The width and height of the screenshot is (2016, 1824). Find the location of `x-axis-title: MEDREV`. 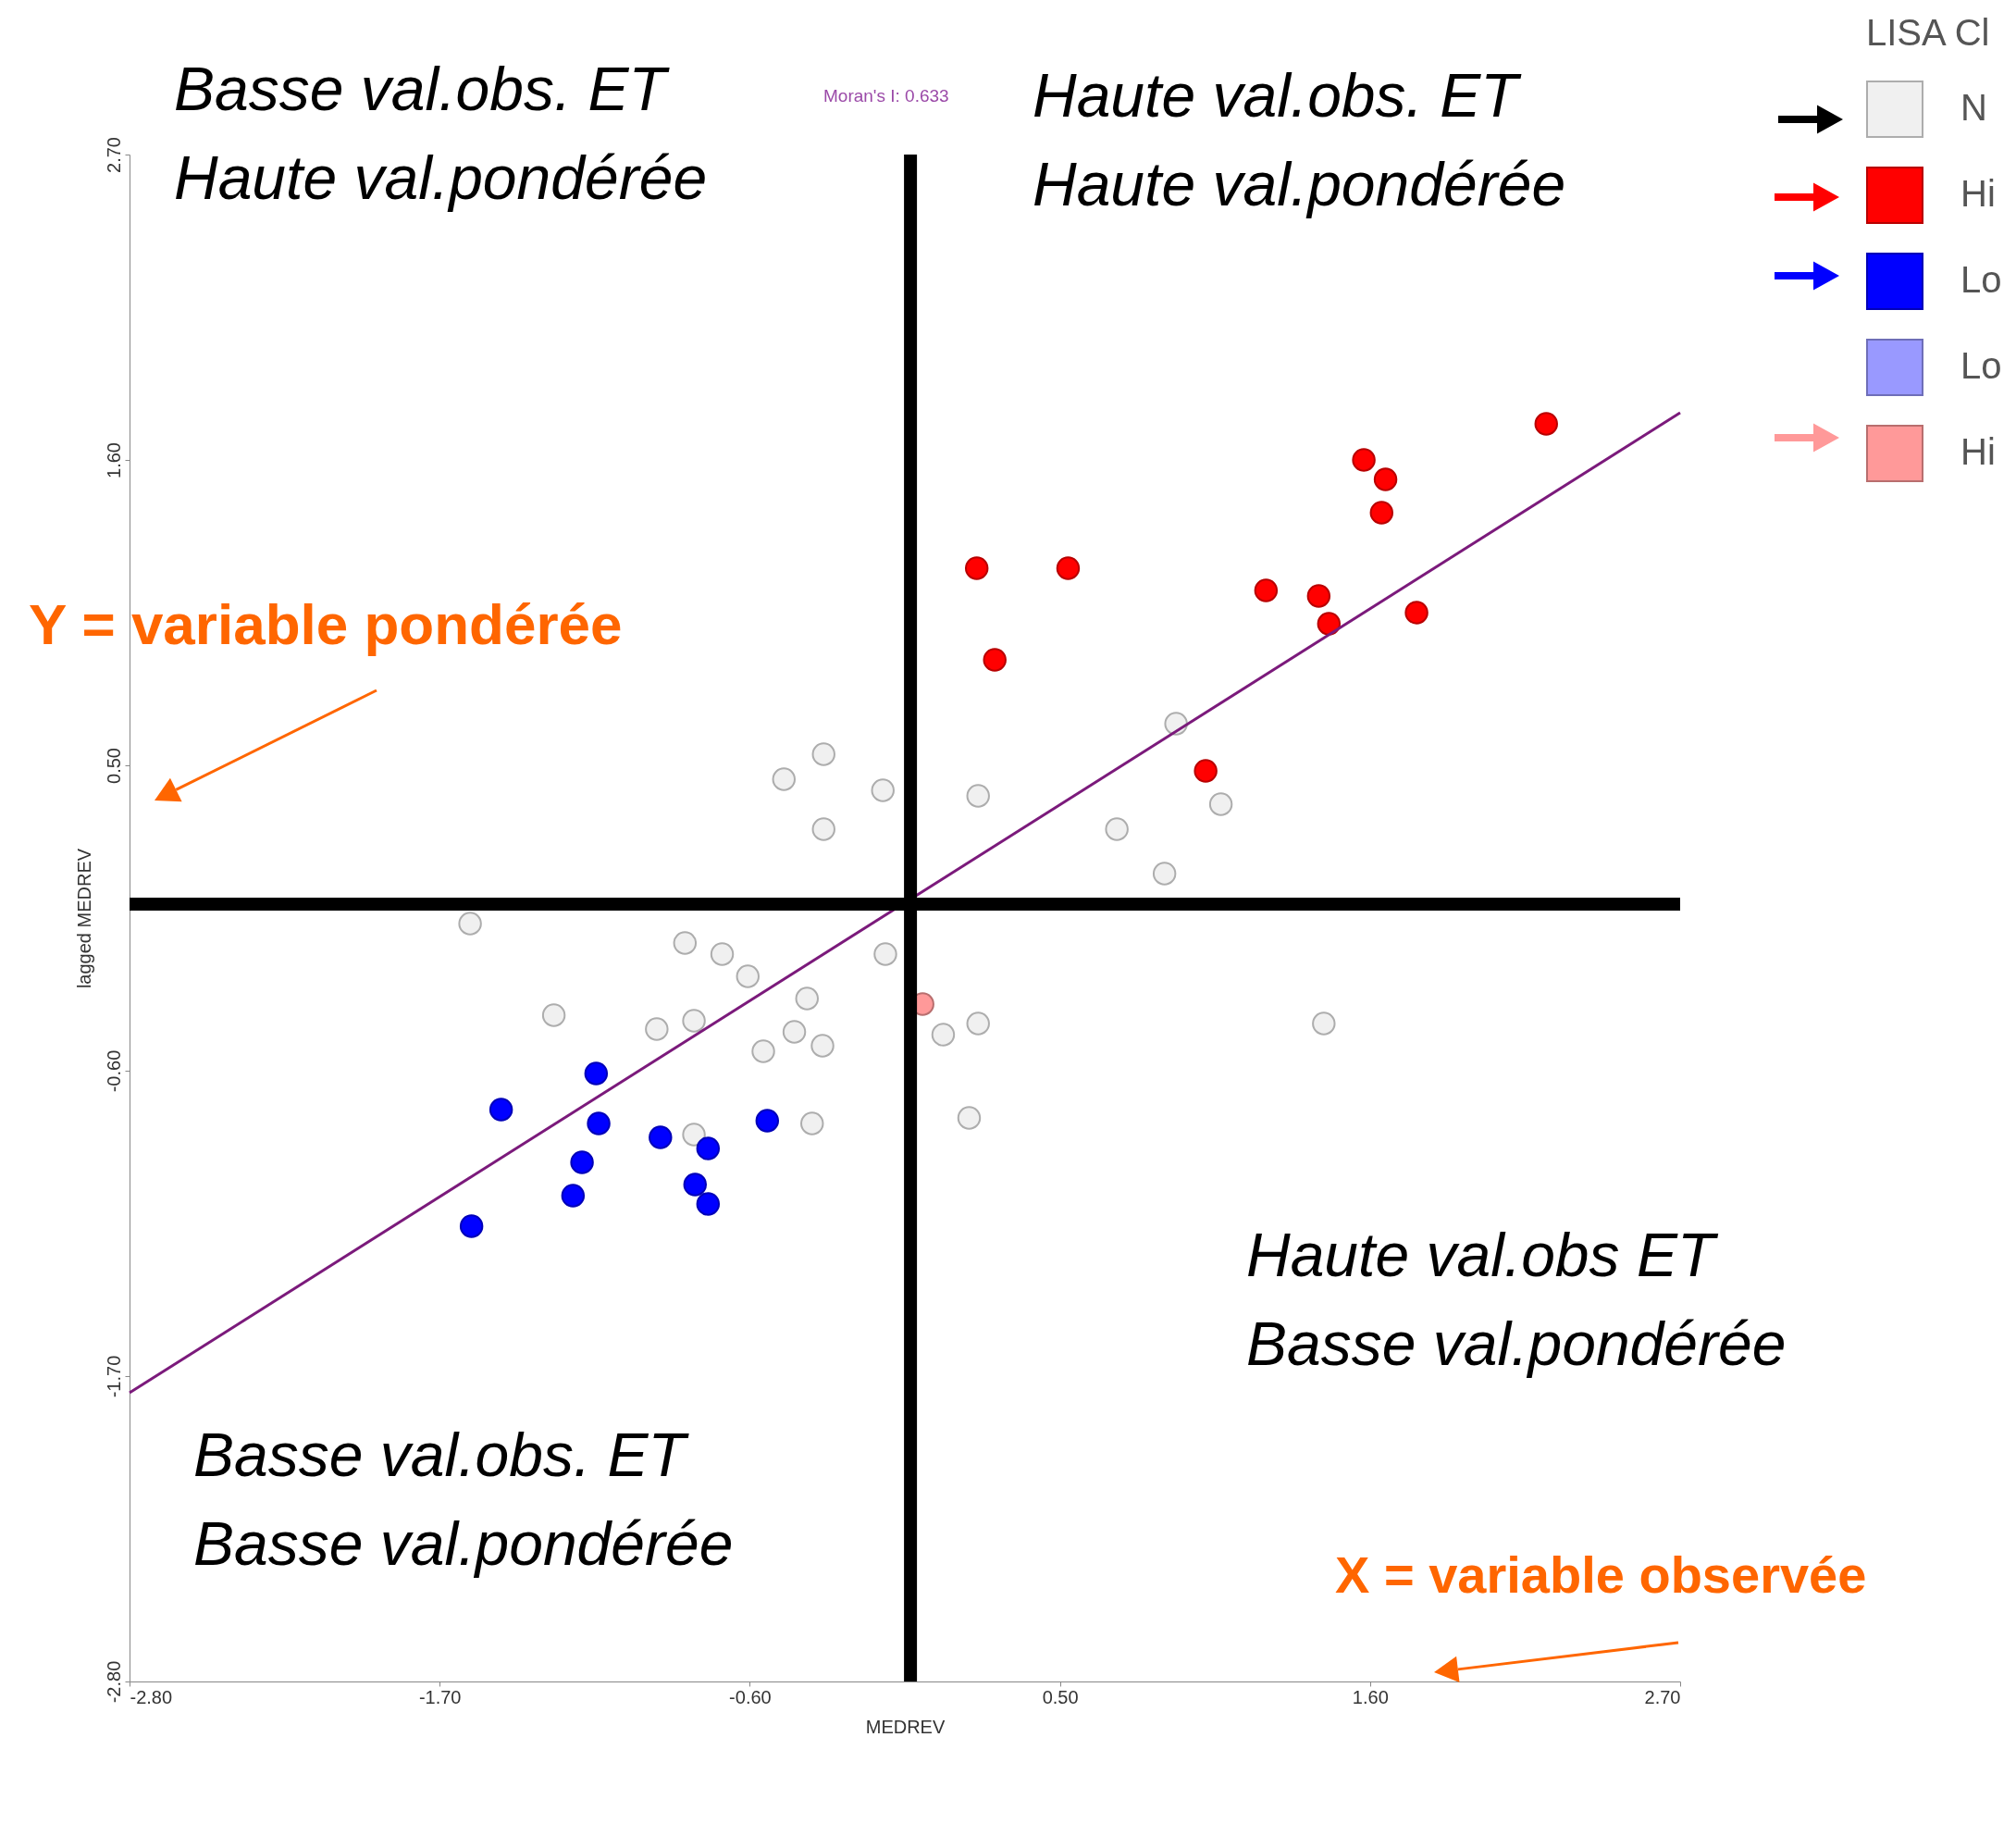

x-axis-title: MEDREV is located at coordinates (906, 1726).